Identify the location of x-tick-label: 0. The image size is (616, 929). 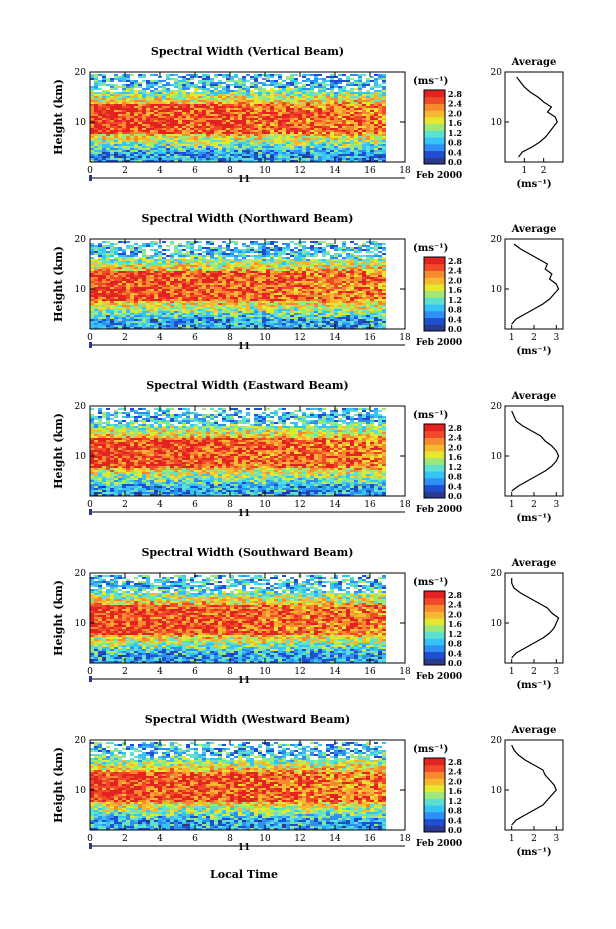
(90, 171).